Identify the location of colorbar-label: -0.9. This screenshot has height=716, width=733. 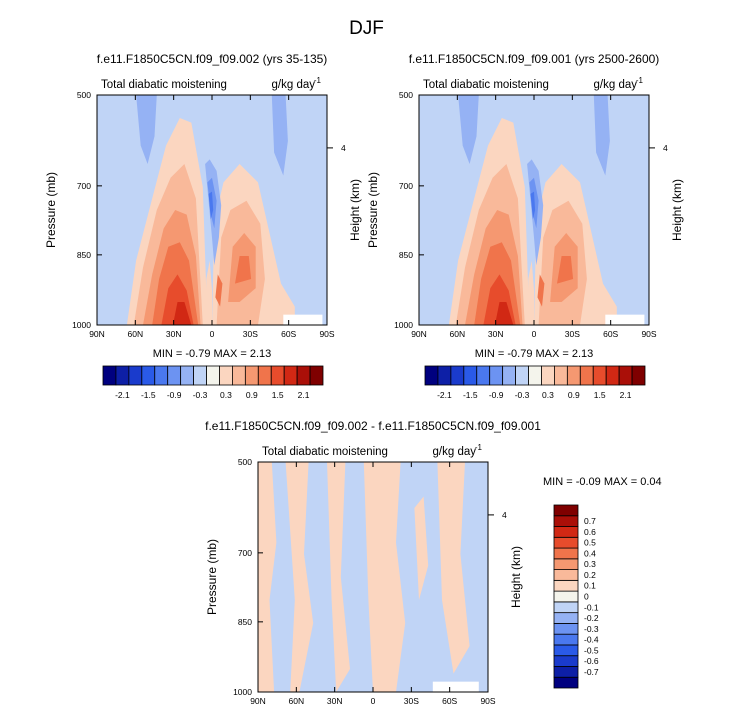
(174, 395).